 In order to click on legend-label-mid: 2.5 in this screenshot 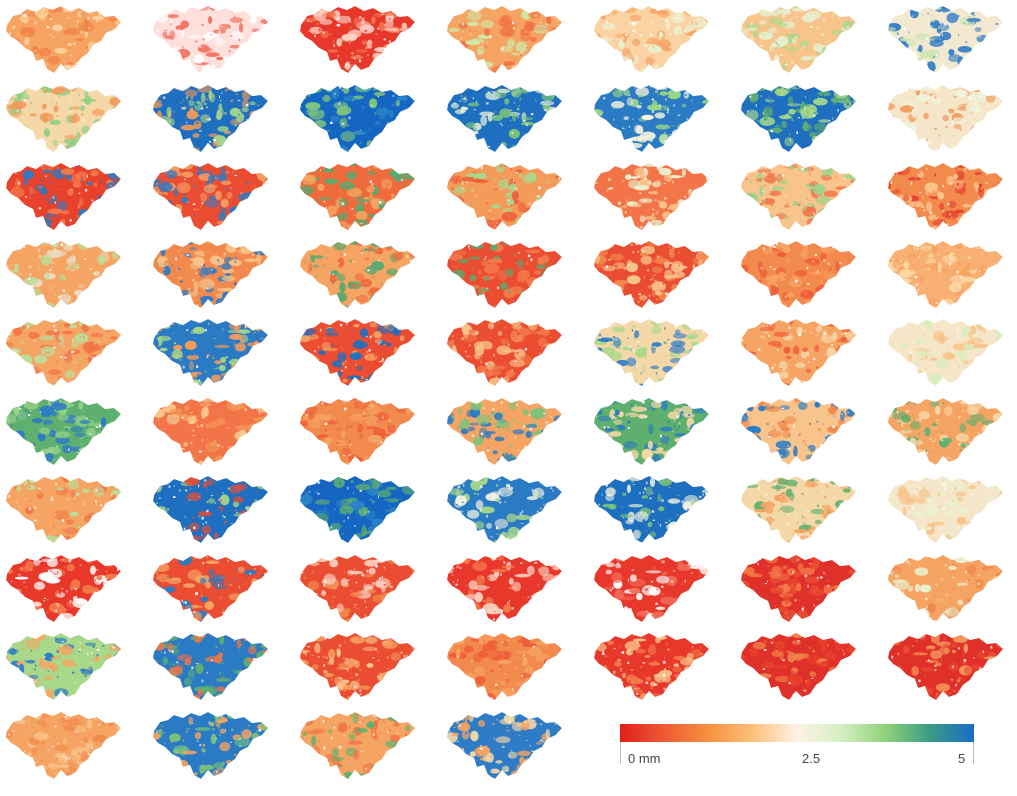, I will do `click(811, 758)`.